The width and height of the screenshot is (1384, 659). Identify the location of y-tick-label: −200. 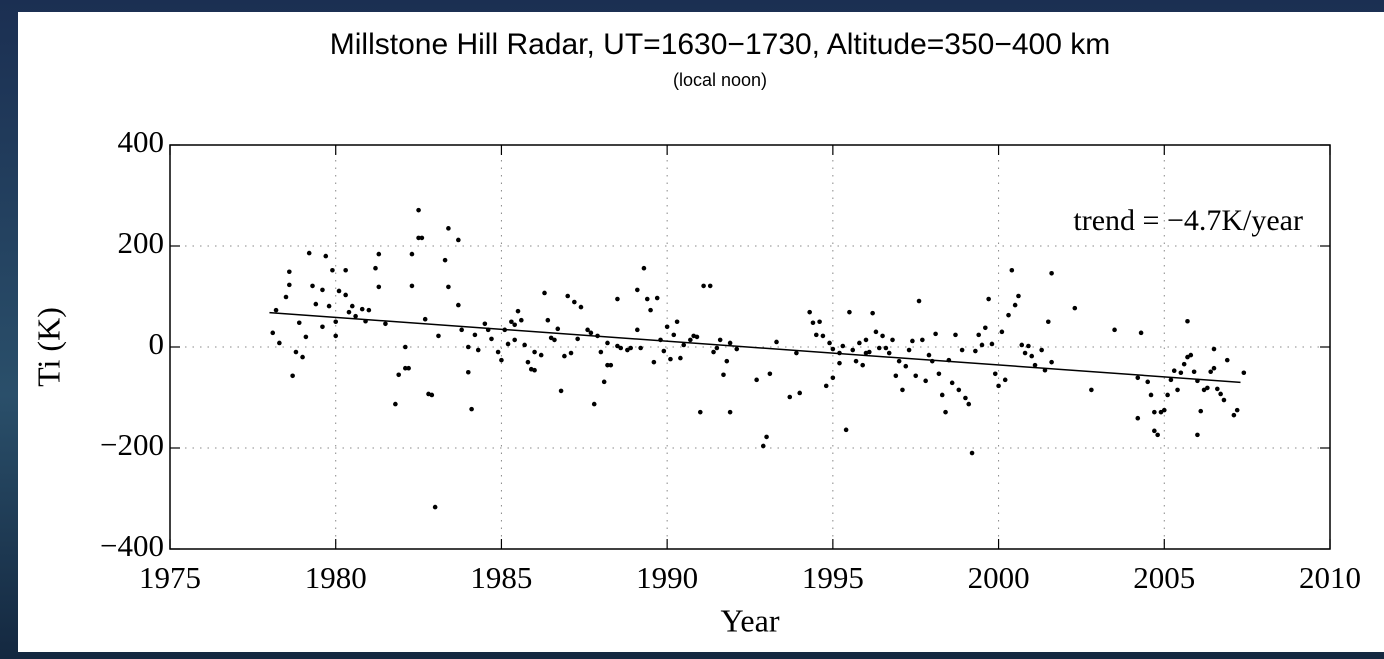
(132, 444).